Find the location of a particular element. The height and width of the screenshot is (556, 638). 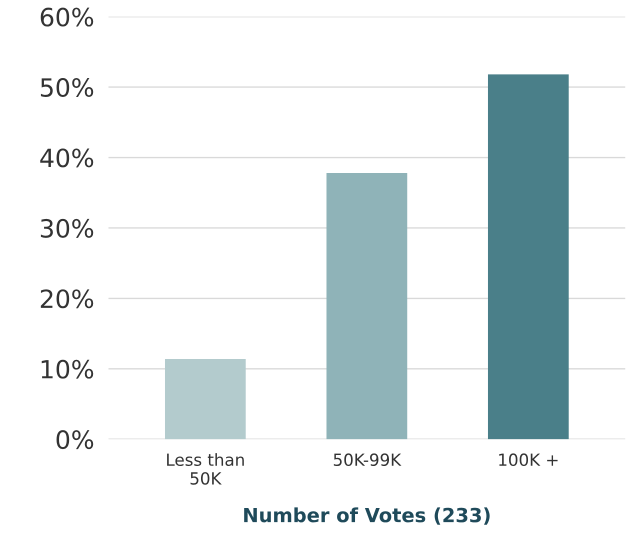

y-tick-label: 50% is located at coordinates (67, 87).